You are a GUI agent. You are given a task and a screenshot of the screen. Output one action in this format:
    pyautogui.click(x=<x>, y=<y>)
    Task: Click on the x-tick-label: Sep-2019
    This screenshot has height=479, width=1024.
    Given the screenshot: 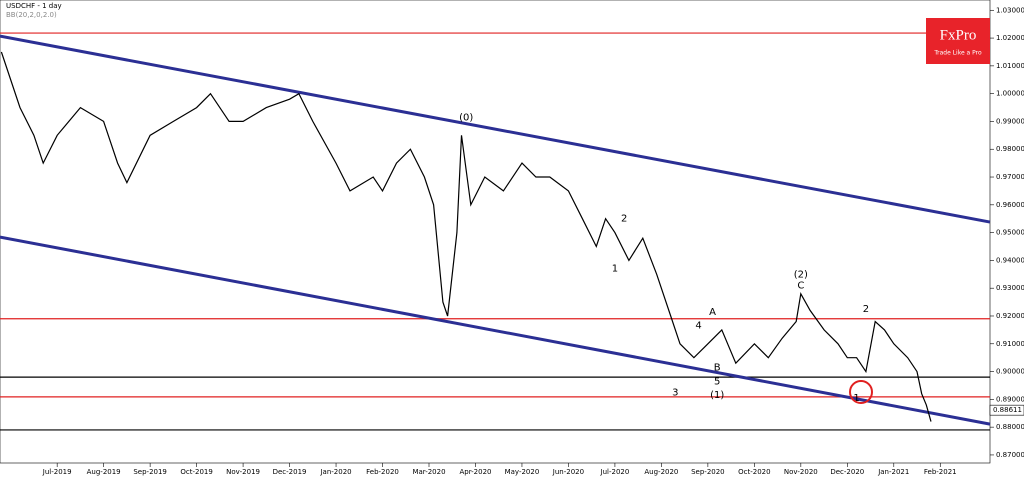 What is the action you would take?
    pyautogui.click(x=150, y=472)
    